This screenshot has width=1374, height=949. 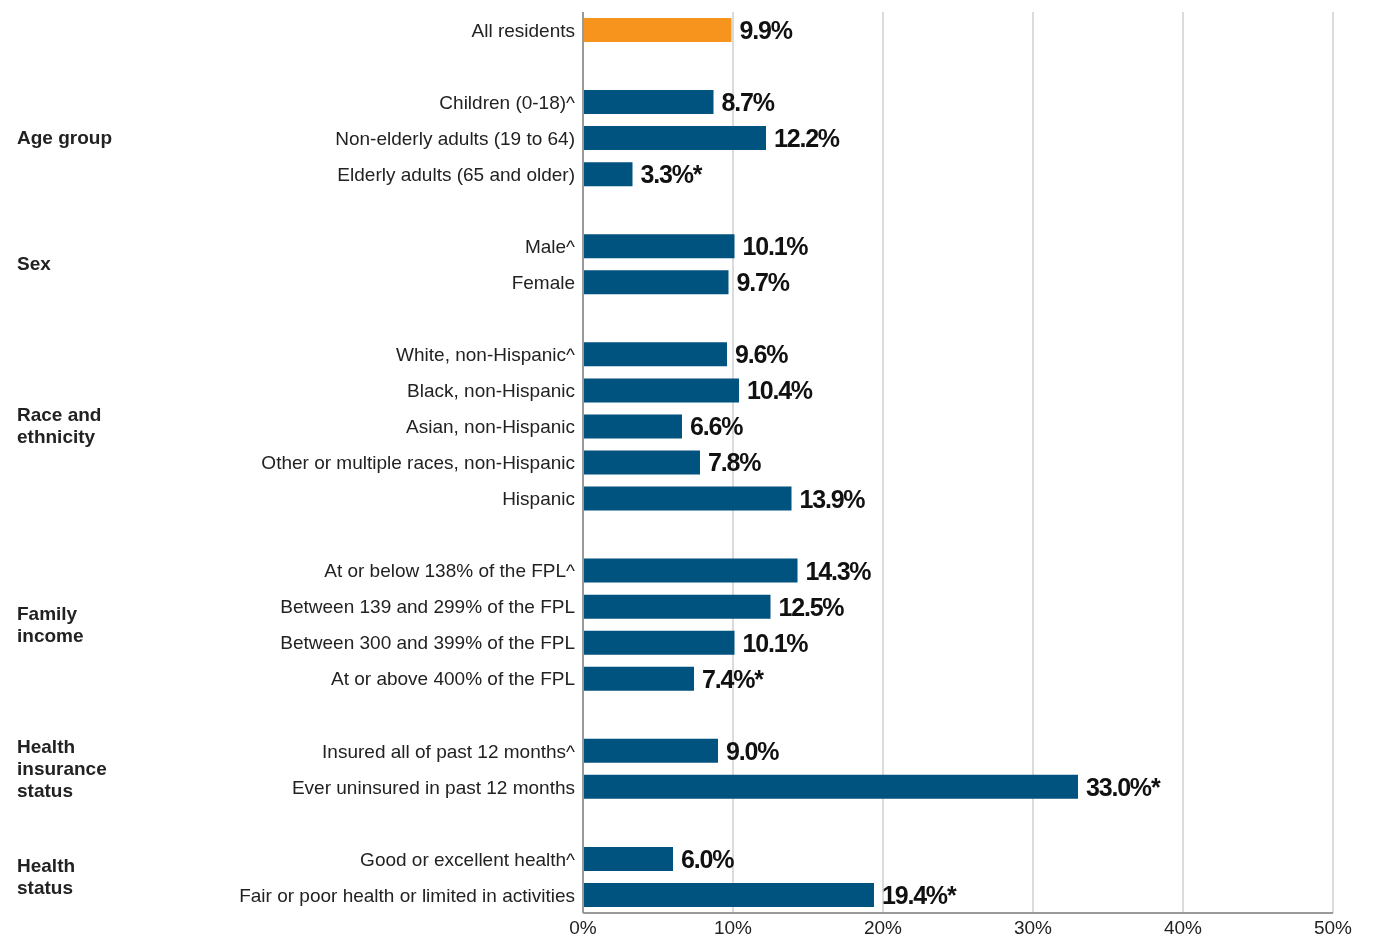 What do you see at coordinates (453, 679) in the screenshot?
I see `y-tick-label: At or above 400% of the FPL` at bounding box center [453, 679].